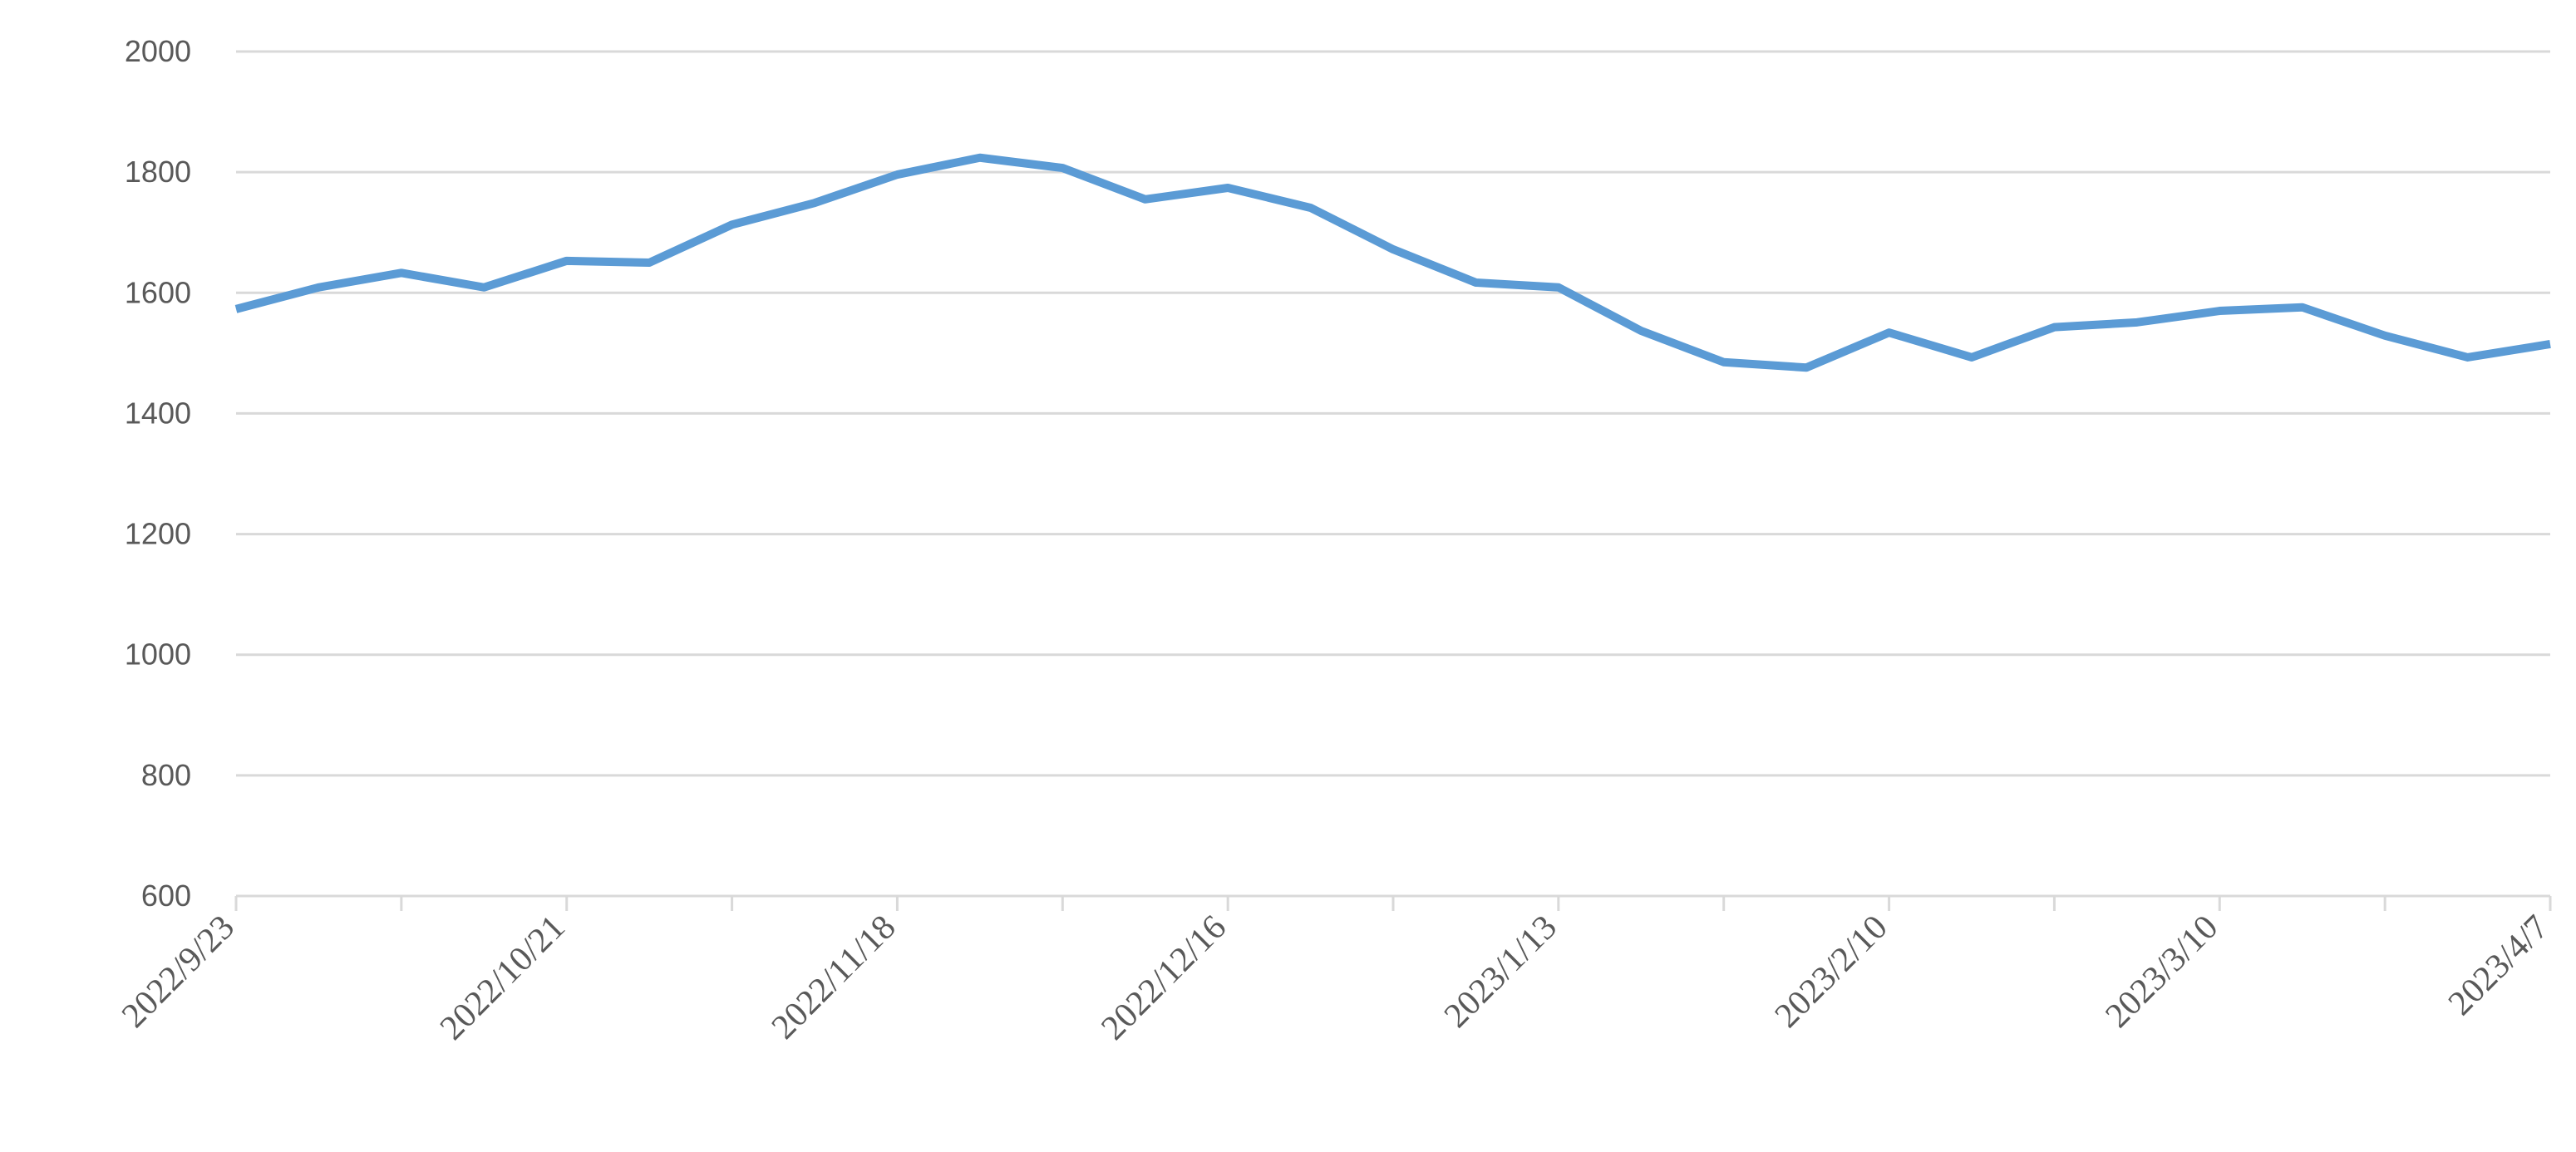  I want to click on x-tick-label: 2022/12/16, so click(1164, 978).